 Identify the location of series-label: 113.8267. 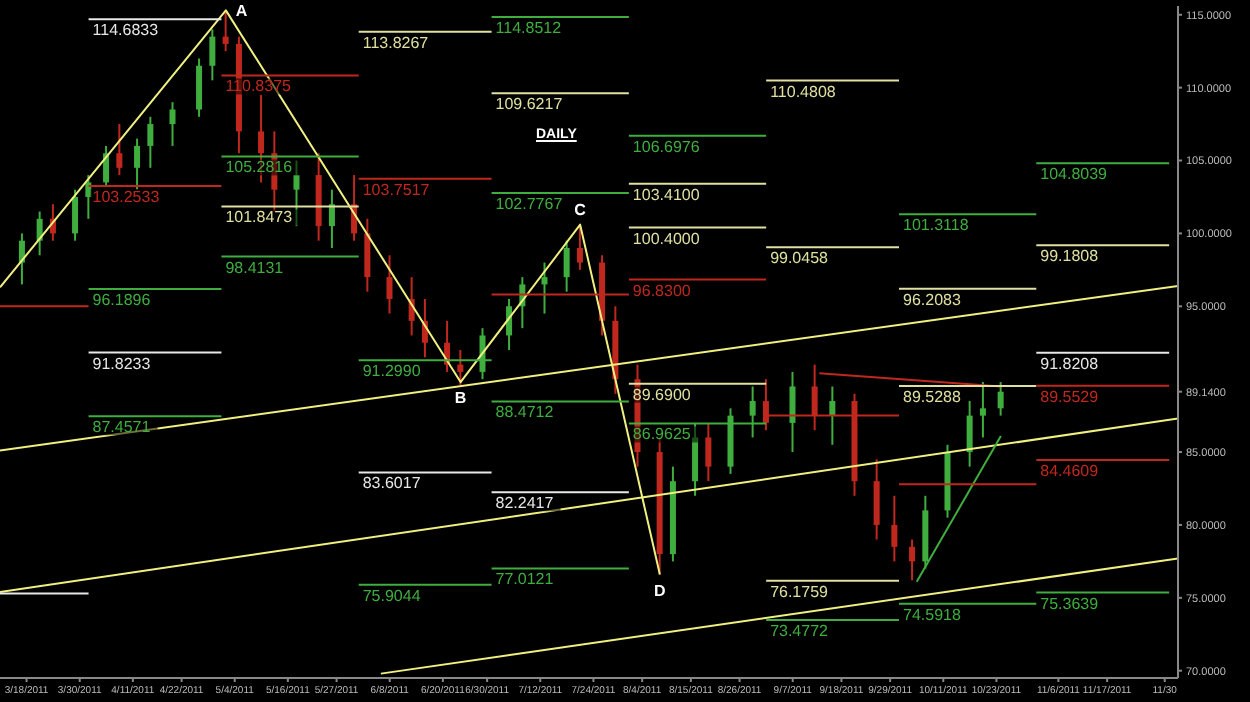
(396, 42).